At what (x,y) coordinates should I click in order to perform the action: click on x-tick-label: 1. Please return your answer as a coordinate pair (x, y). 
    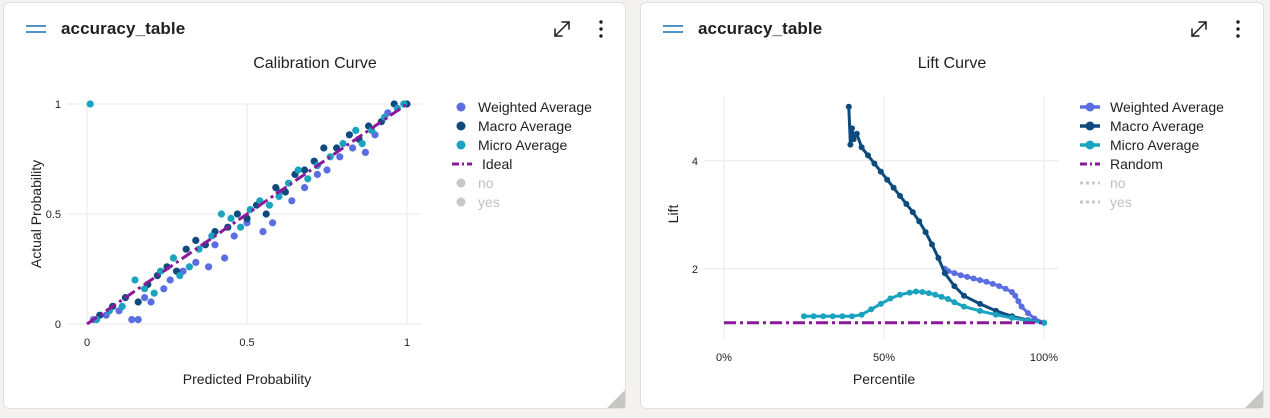
    Looking at the image, I should click on (407, 343).